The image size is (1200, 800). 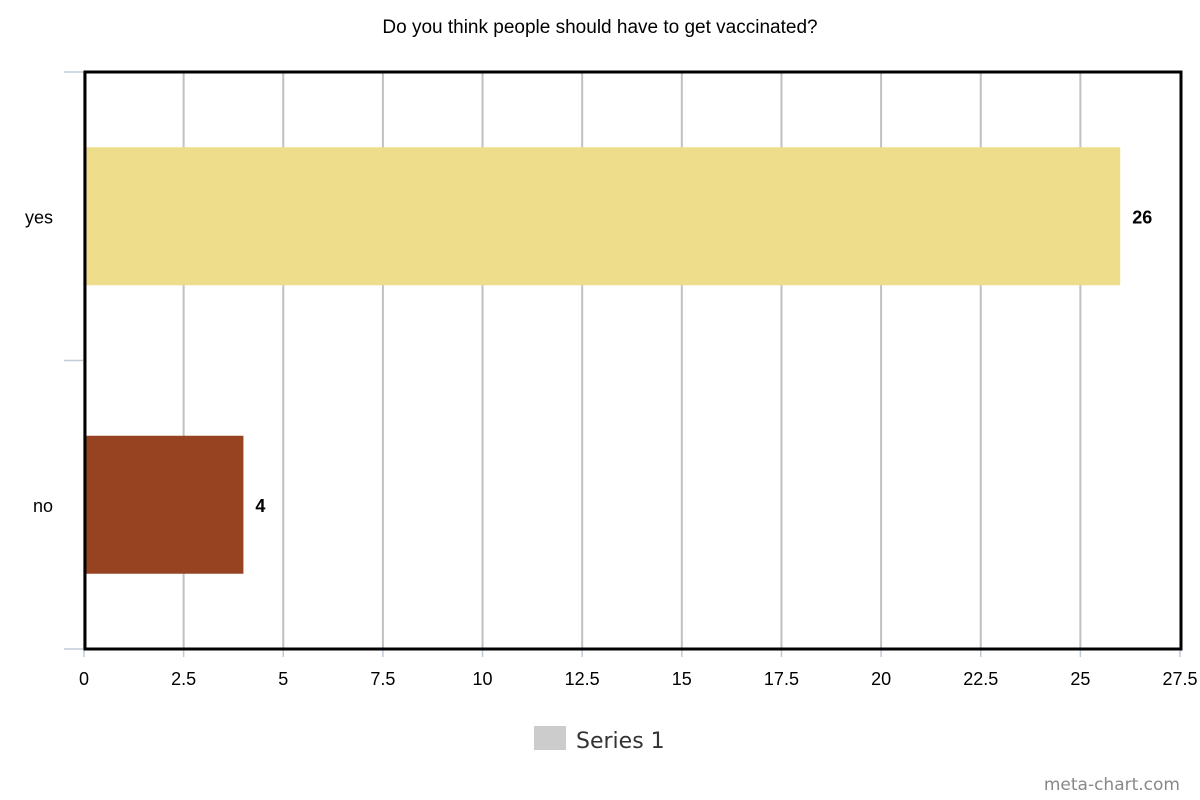 I want to click on legend-swatch, so click(x=550, y=738).